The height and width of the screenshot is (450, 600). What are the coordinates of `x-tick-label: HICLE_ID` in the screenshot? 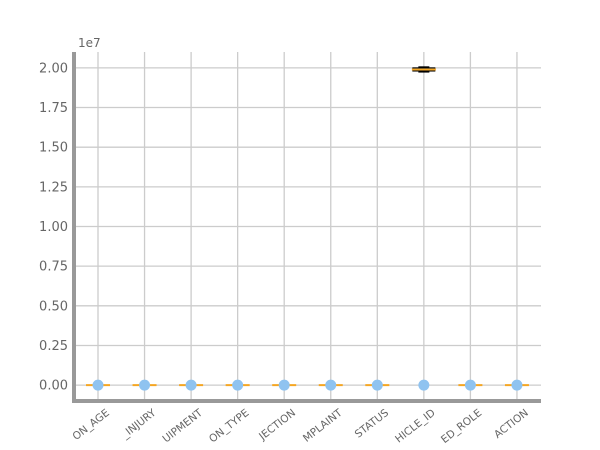 It's located at (415, 426).